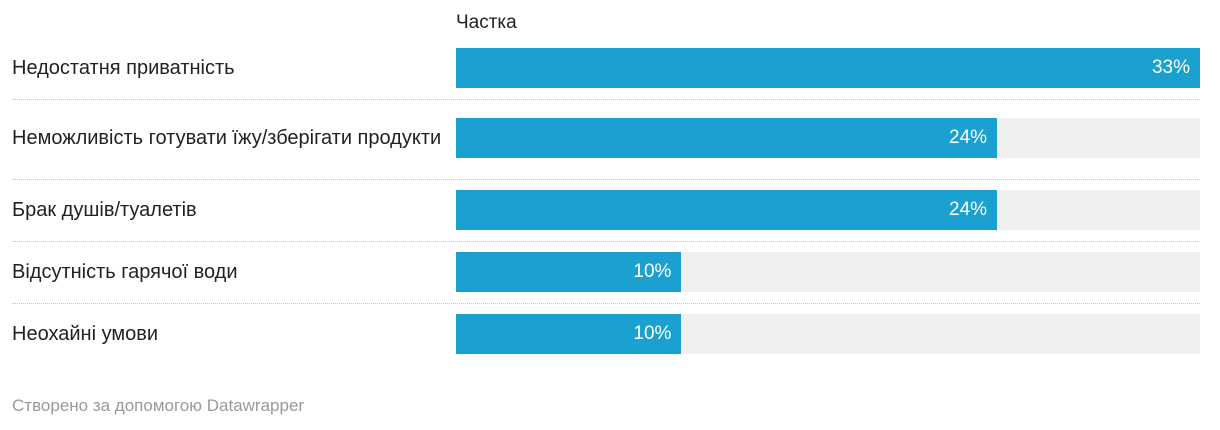 The height and width of the screenshot is (430, 1220). What do you see at coordinates (125, 271) in the screenshot?
I see `category-label: Відсутність гарячої води` at bounding box center [125, 271].